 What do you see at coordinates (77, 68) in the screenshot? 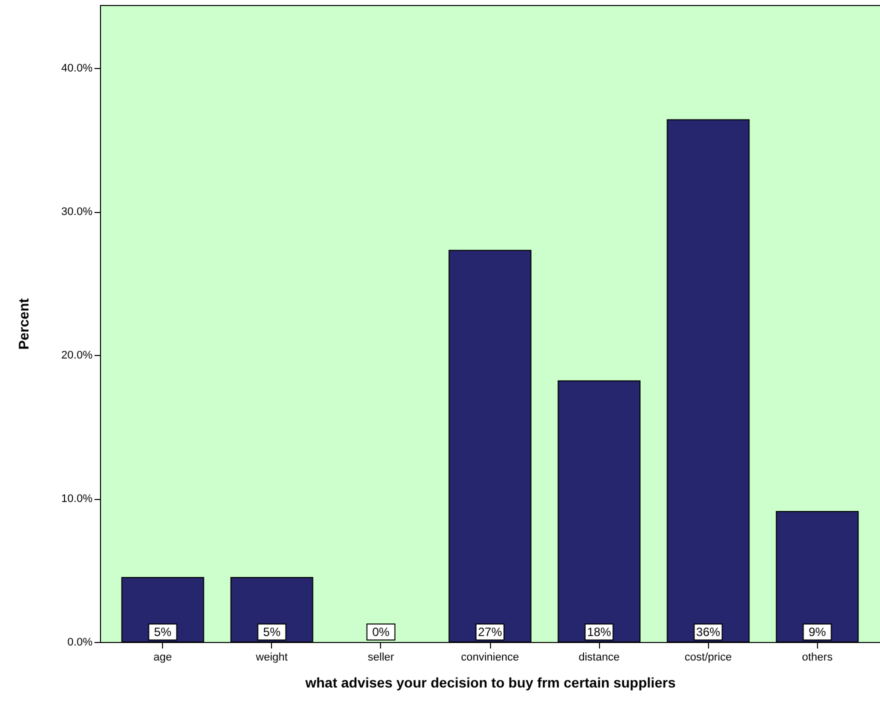
I see `y-tick-label: 40.0%` at bounding box center [77, 68].